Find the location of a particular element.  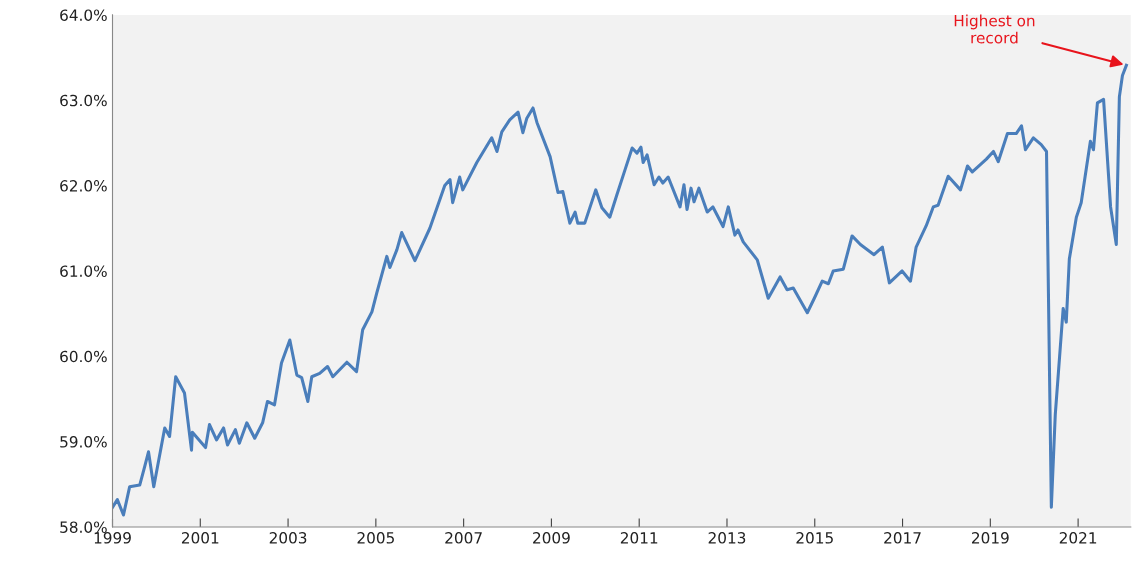

x-tick-label: 2019 is located at coordinates (990, 538).